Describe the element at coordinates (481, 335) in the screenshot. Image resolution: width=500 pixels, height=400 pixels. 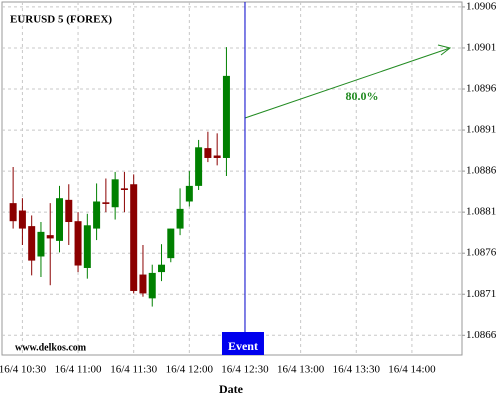
I see `y-tick-label: 1.0866` at that location.